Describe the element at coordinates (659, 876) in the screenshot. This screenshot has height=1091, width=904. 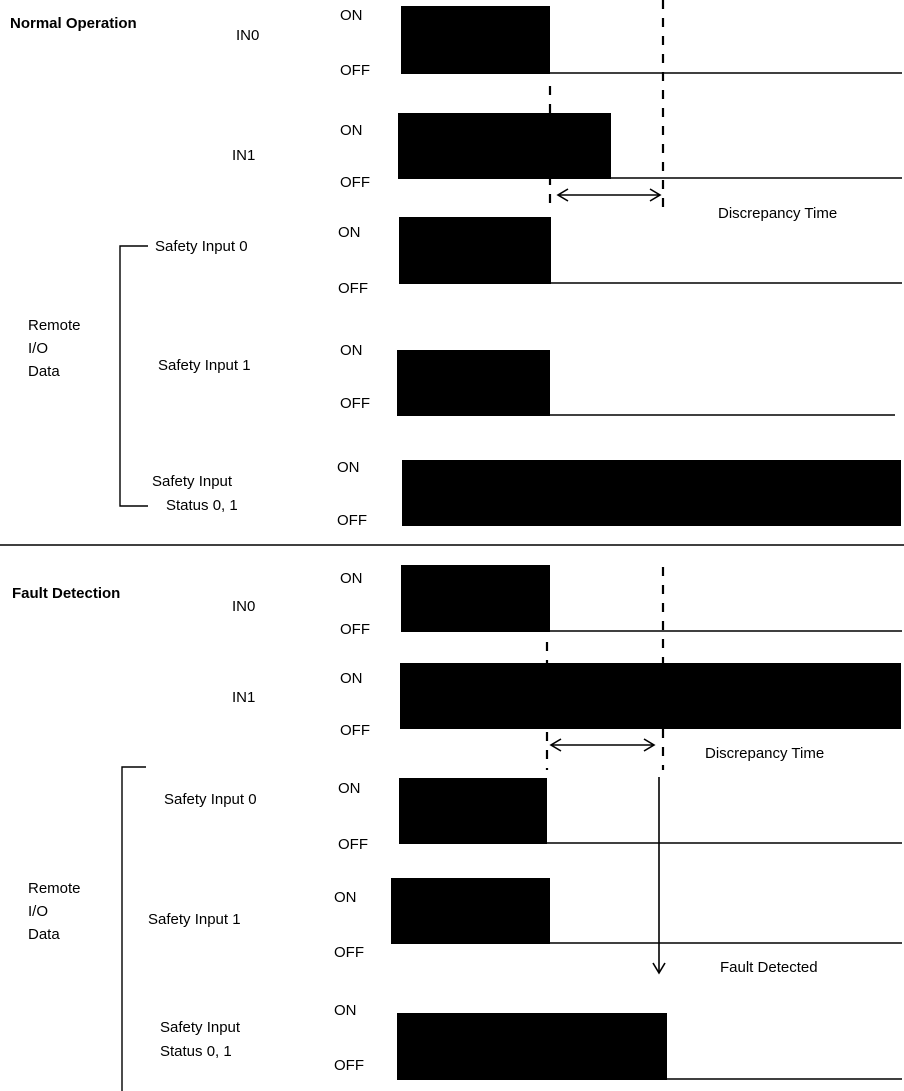
I see `fault-detected-arrow` at that location.